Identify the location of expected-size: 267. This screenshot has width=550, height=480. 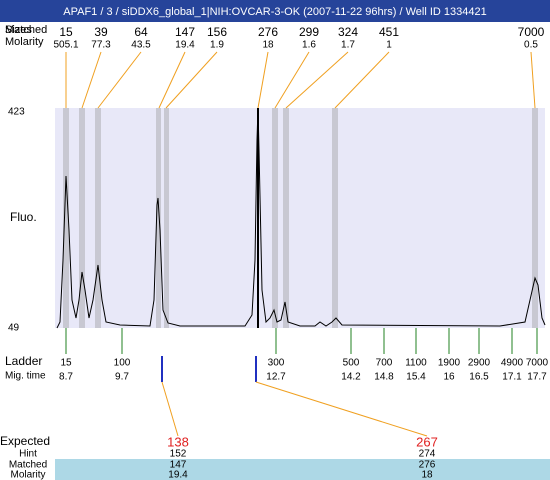
(427, 441).